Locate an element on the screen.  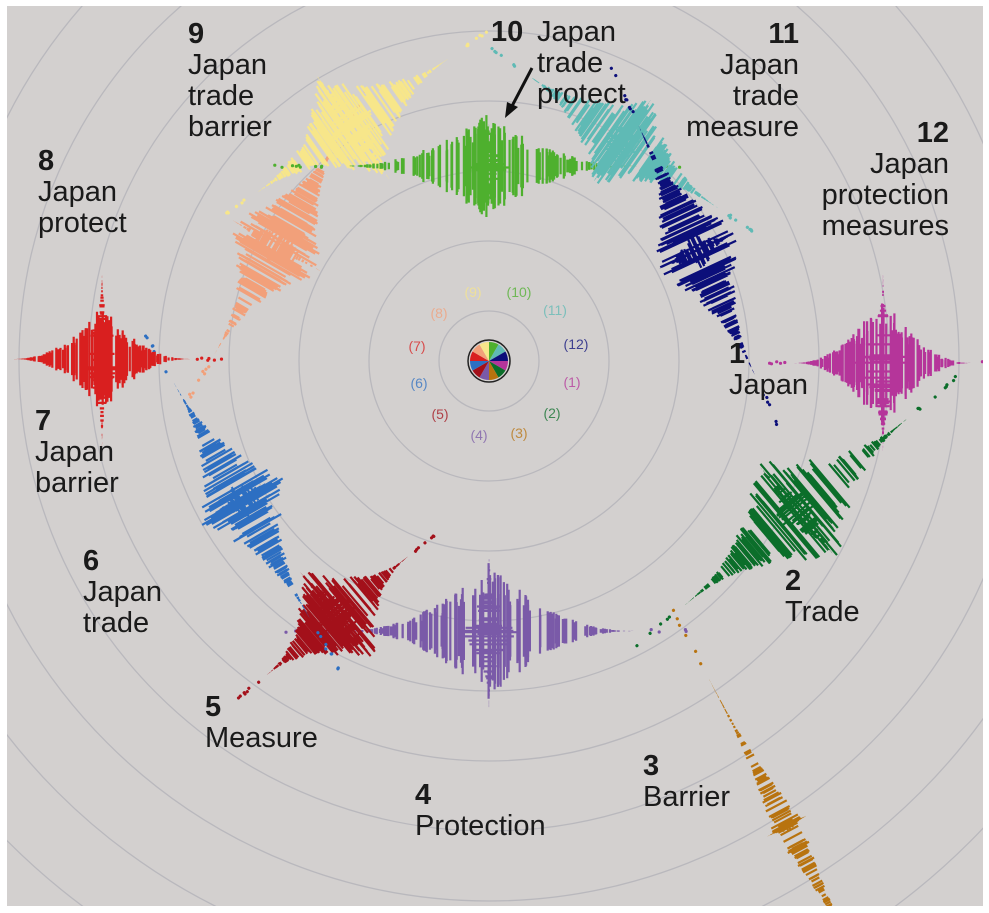
inner-label-7: (7) is located at coordinates (416, 346).